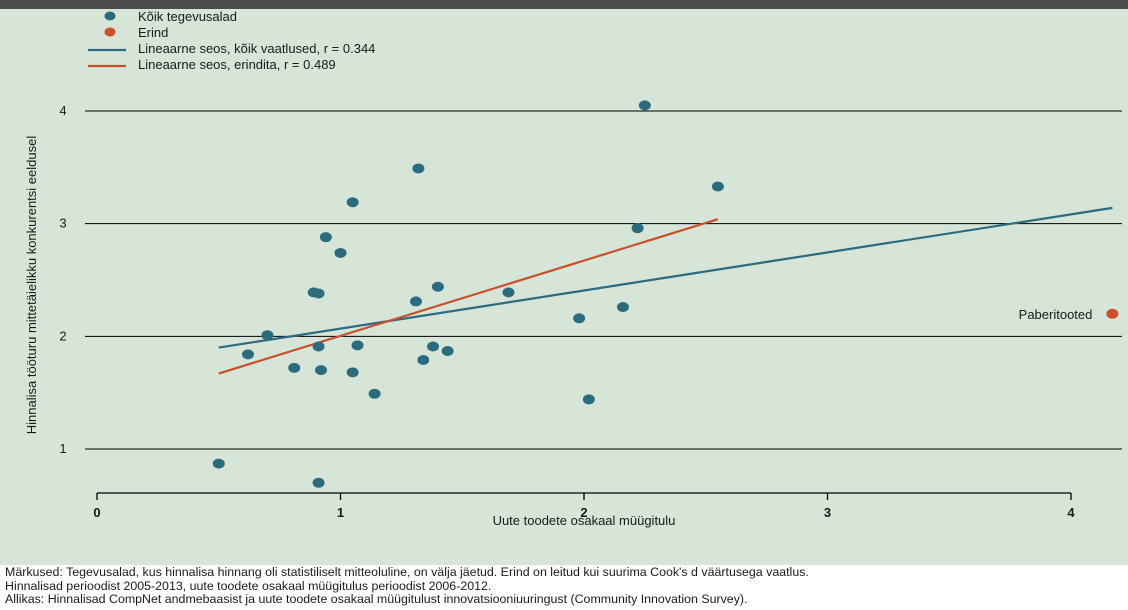 The height and width of the screenshot is (610, 1128). I want to click on regression-line-no-outlier, so click(468, 296).